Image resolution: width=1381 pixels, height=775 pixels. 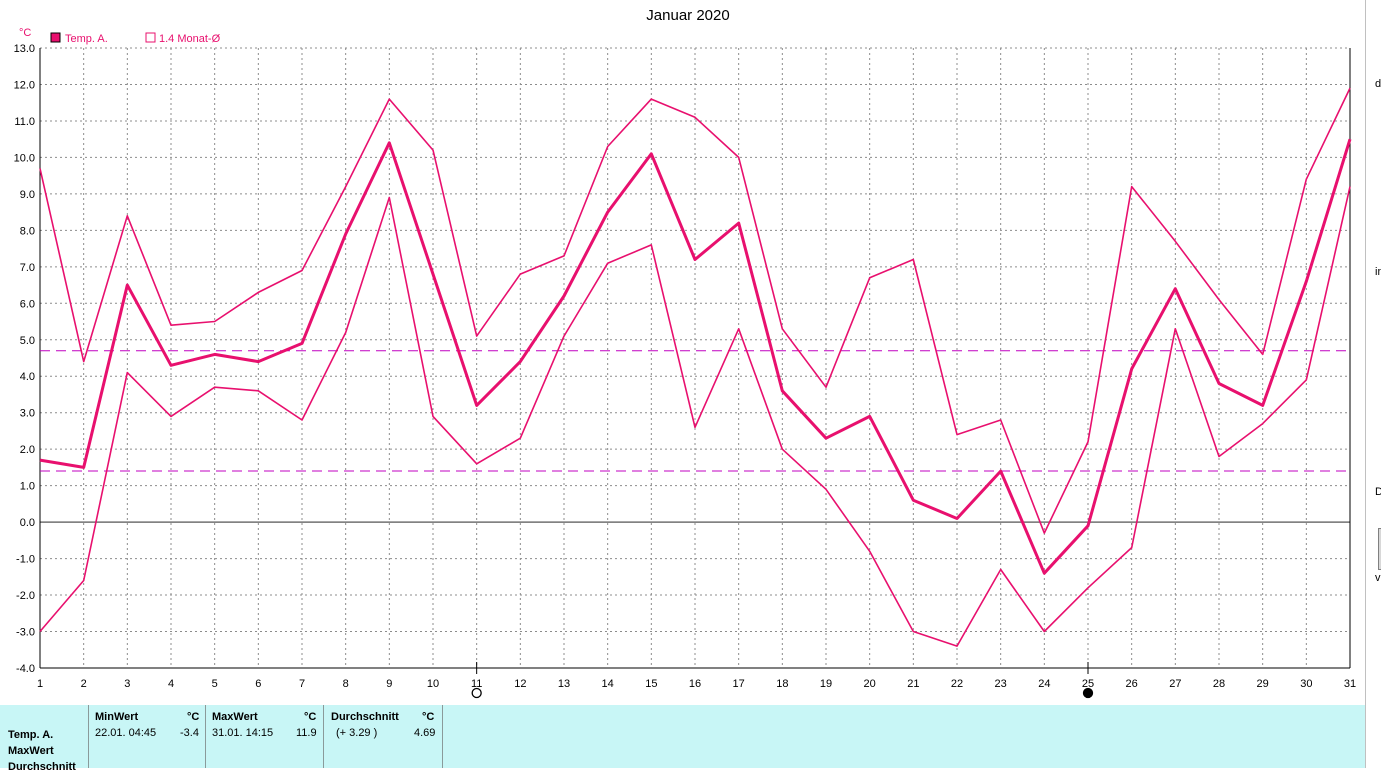 What do you see at coordinates (870, 684) in the screenshot?
I see `x-tick-label: 20` at bounding box center [870, 684].